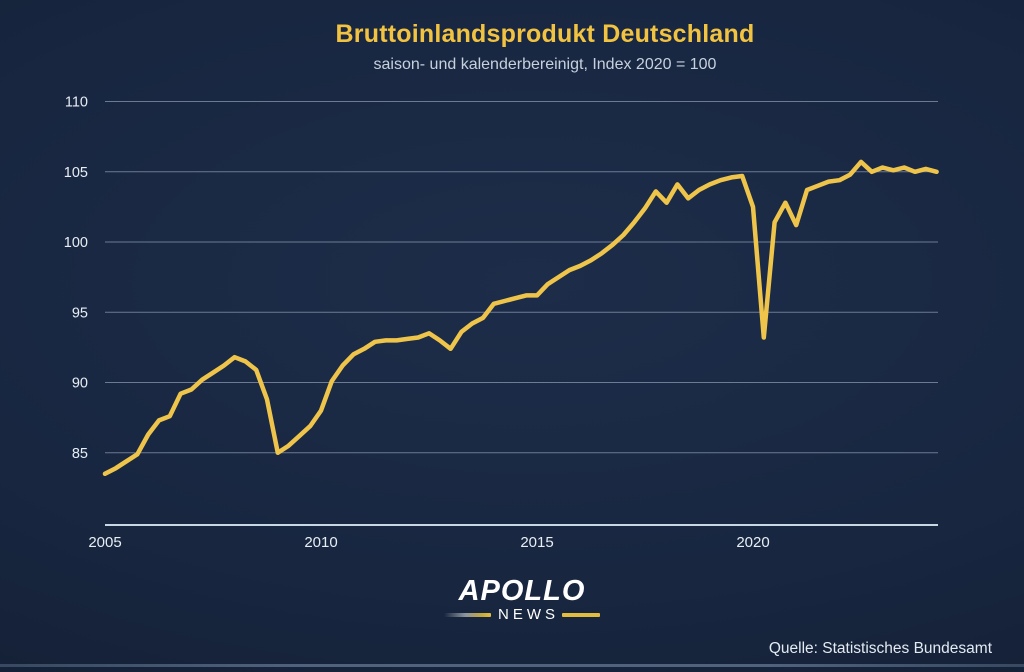 The height and width of the screenshot is (672, 1024). Describe the element at coordinates (536, 542) in the screenshot. I see `x-axis-tick-label: 2015` at that location.